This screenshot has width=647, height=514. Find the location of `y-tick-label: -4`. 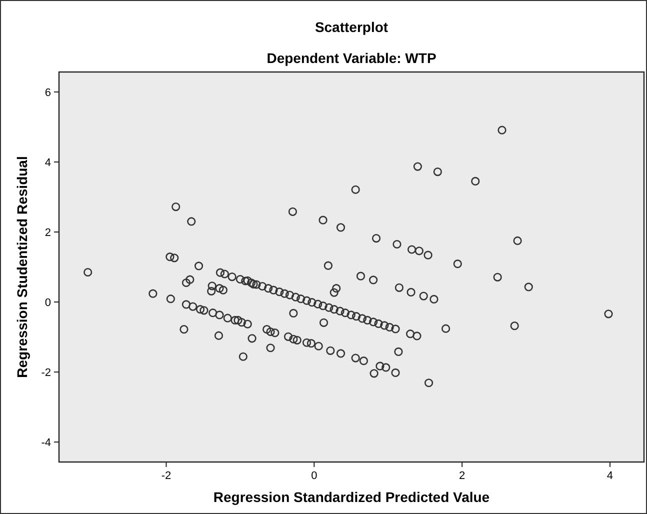

y-tick-label: -4 is located at coordinates (46, 443).